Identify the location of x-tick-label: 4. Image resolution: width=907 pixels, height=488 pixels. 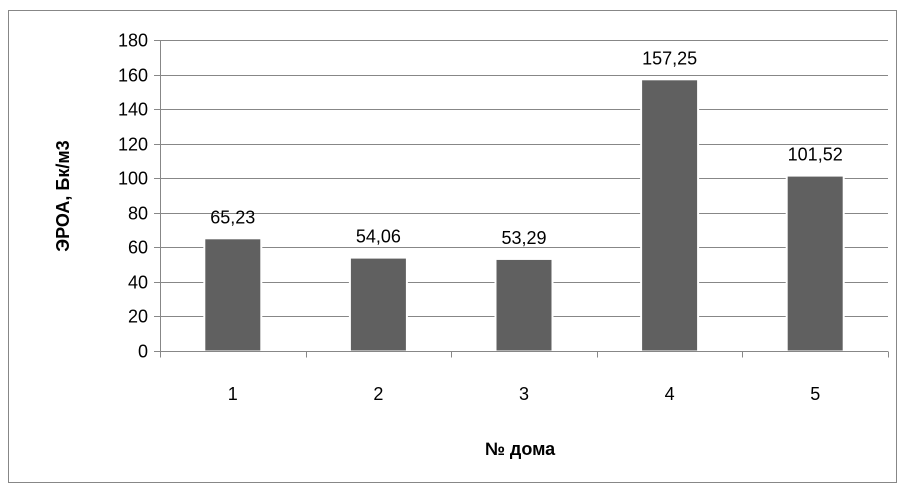
(670, 394).